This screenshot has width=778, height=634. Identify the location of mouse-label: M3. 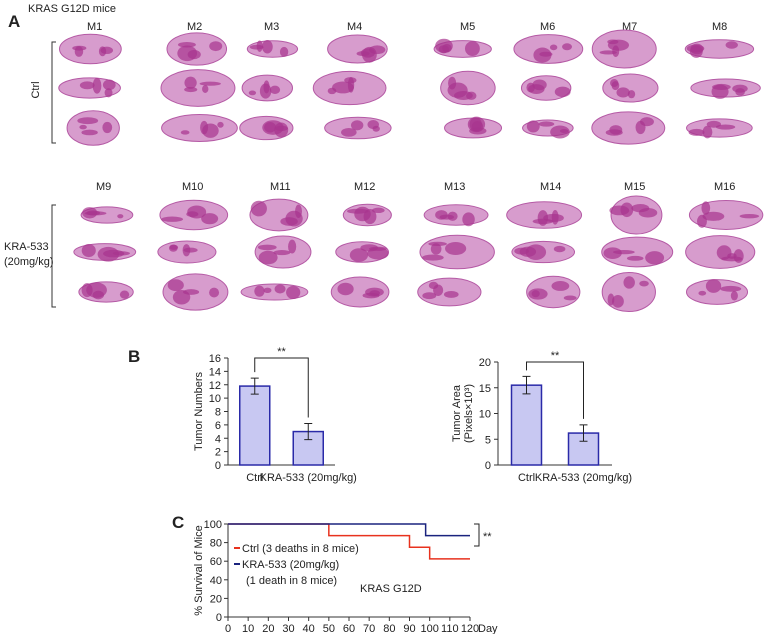
(271, 27).